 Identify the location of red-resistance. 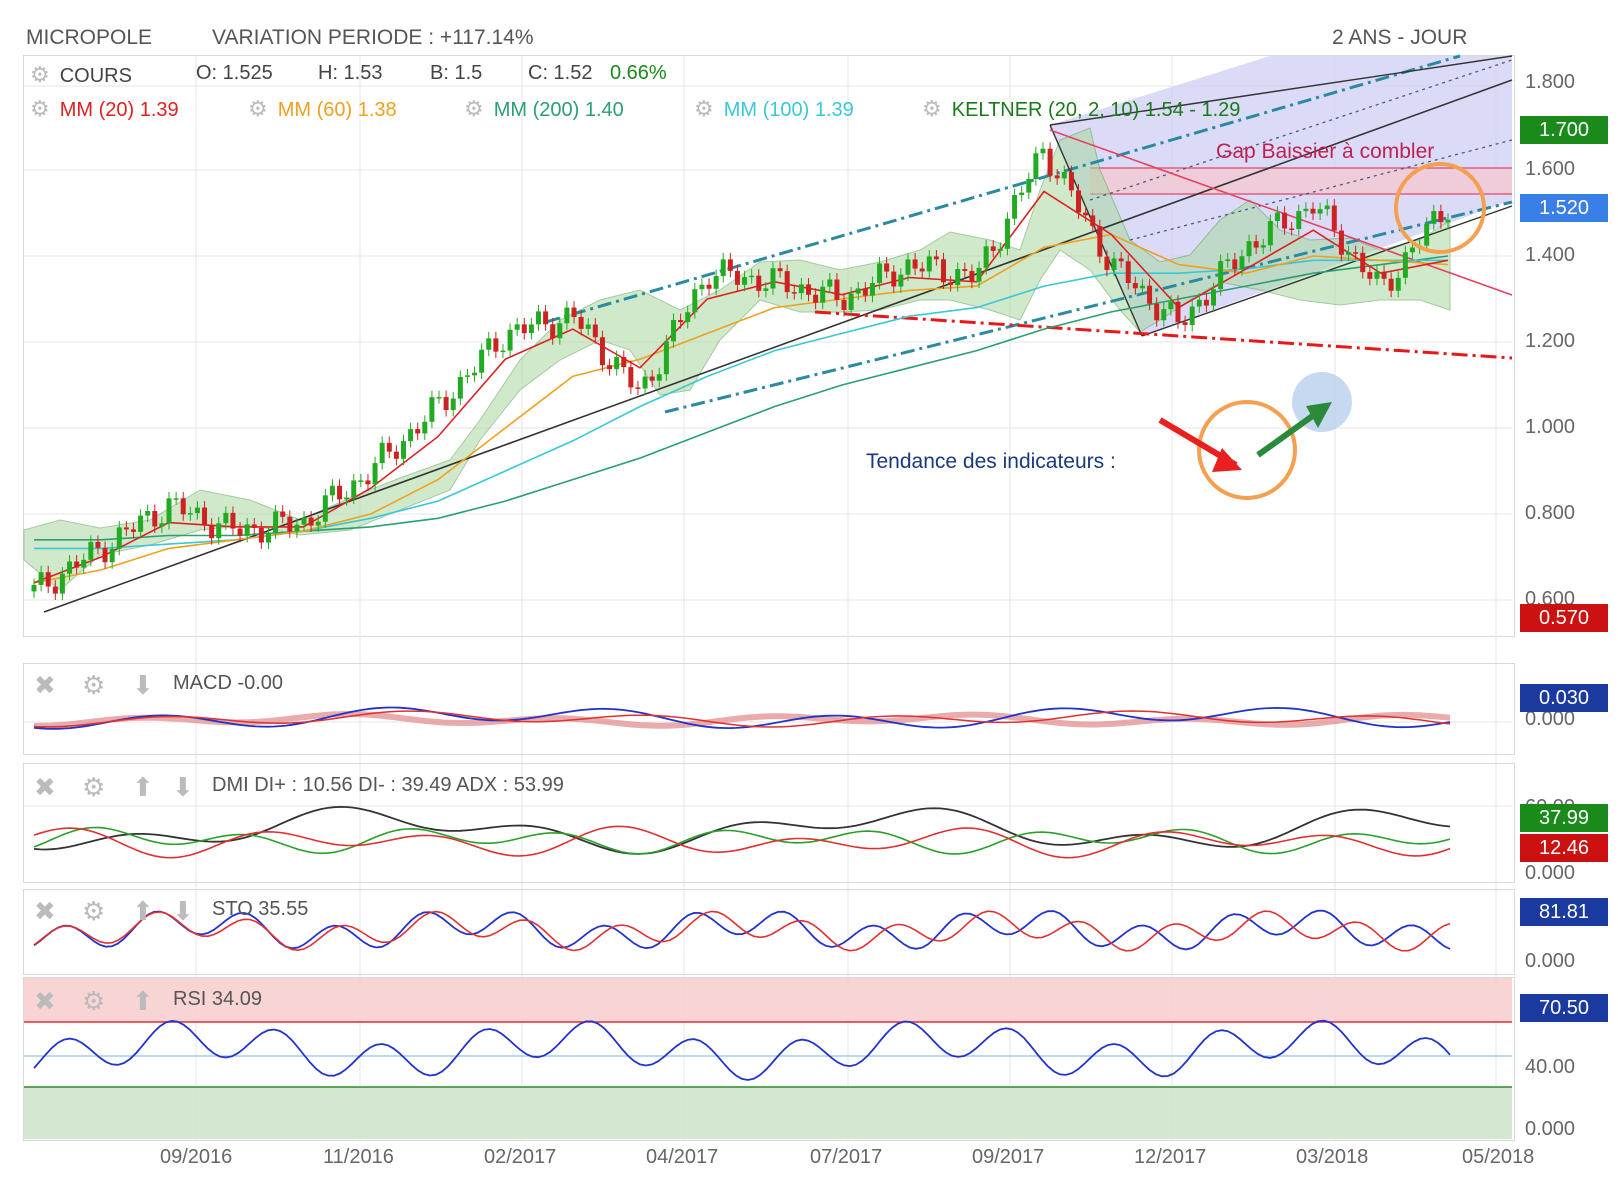
(1281, 212).